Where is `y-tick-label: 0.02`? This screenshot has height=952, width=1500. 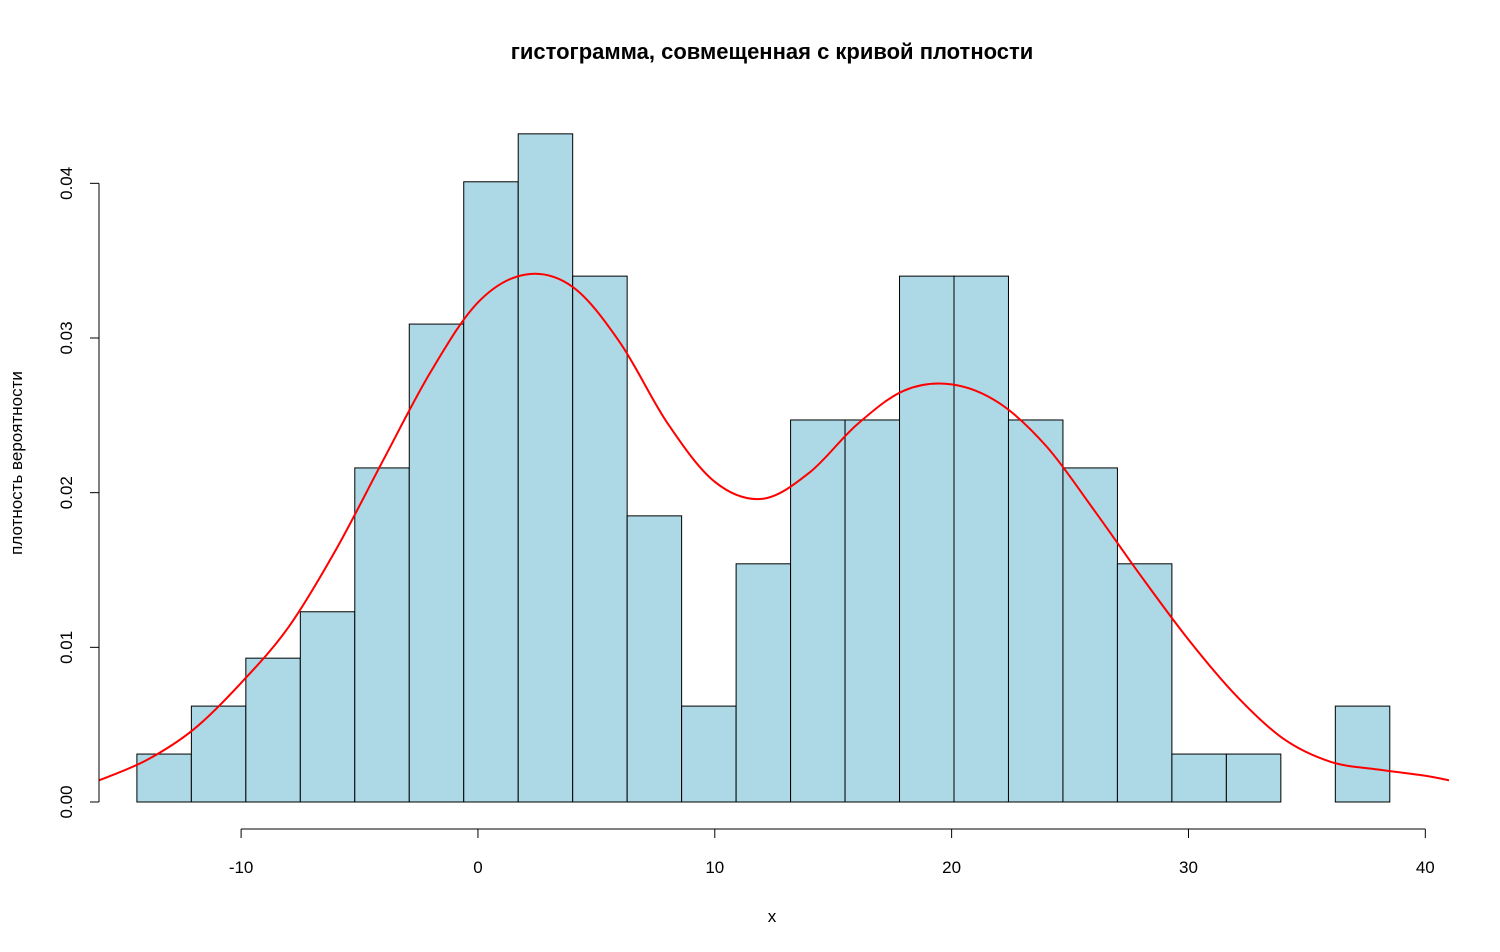
y-tick-label: 0.02 is located at coordinates (66, 492).